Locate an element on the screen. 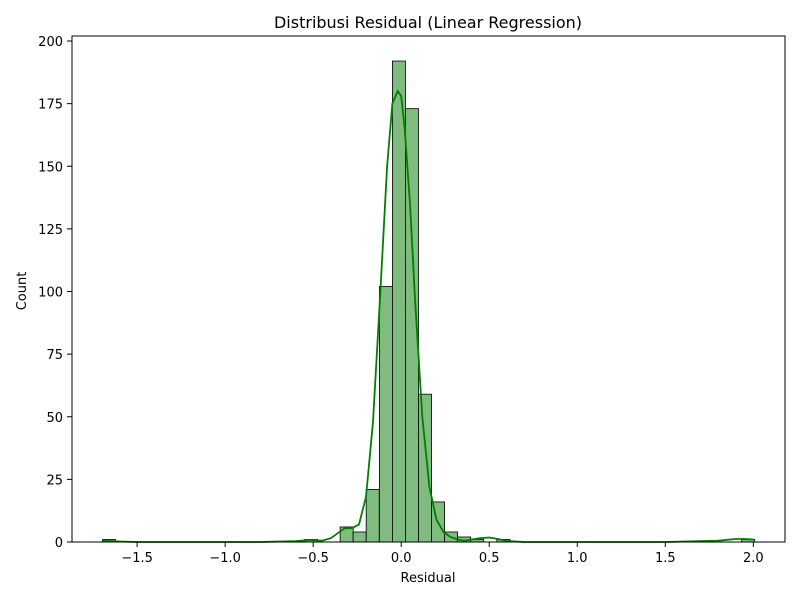  x-tick-label: −0.5 is located at coordinates (313, 558).